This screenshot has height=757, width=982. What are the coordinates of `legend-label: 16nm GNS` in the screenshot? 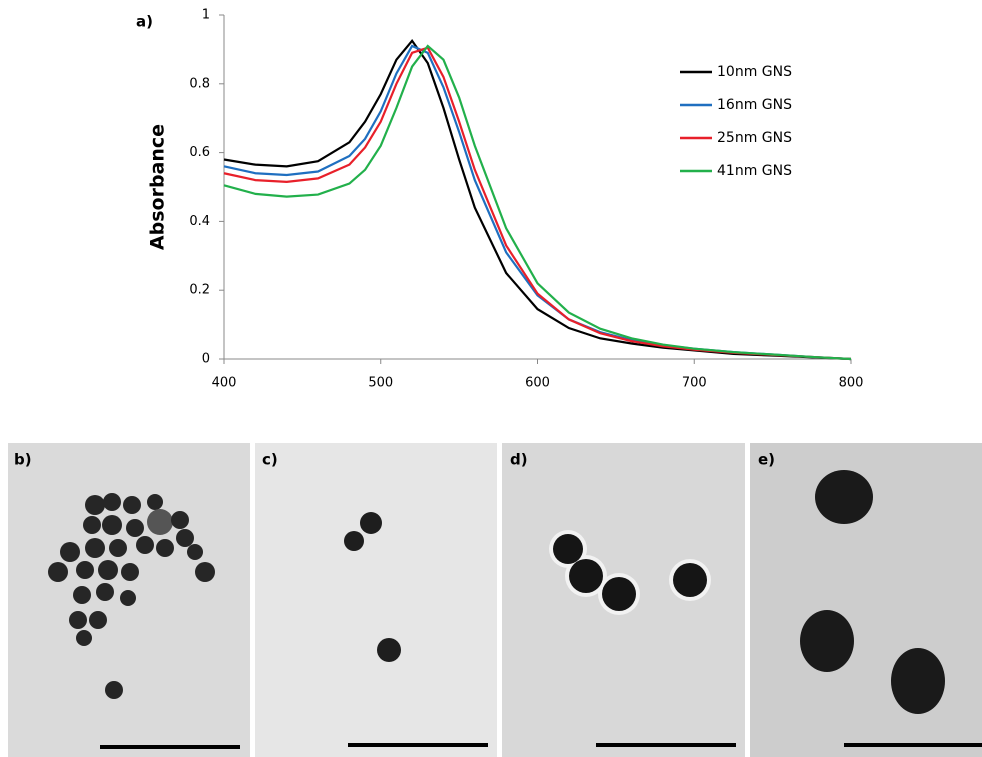 It's located at (754, 105).